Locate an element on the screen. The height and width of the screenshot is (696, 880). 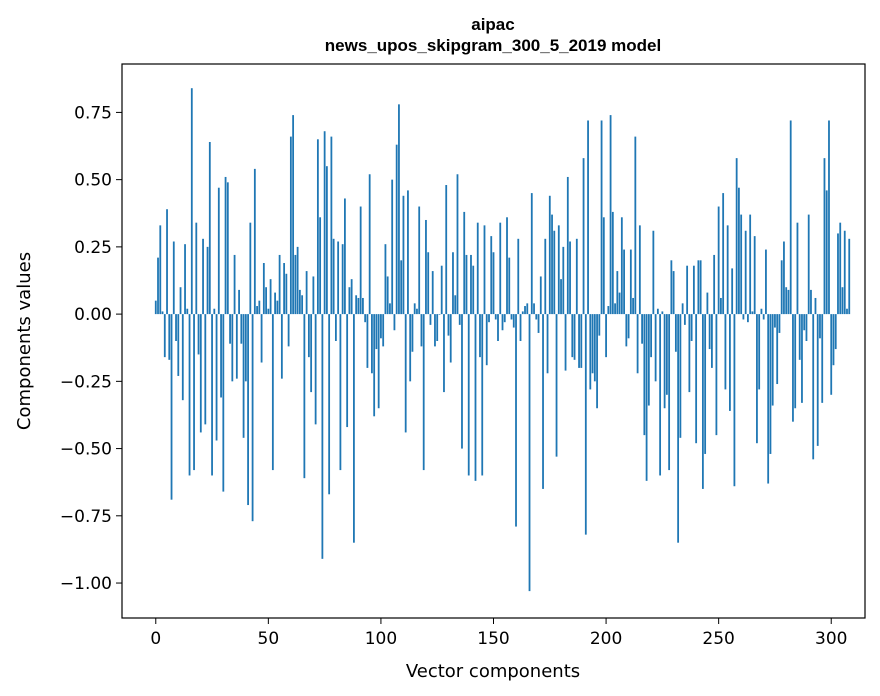
y-tick-label: 0.50 is located at coordinates (93, 181).